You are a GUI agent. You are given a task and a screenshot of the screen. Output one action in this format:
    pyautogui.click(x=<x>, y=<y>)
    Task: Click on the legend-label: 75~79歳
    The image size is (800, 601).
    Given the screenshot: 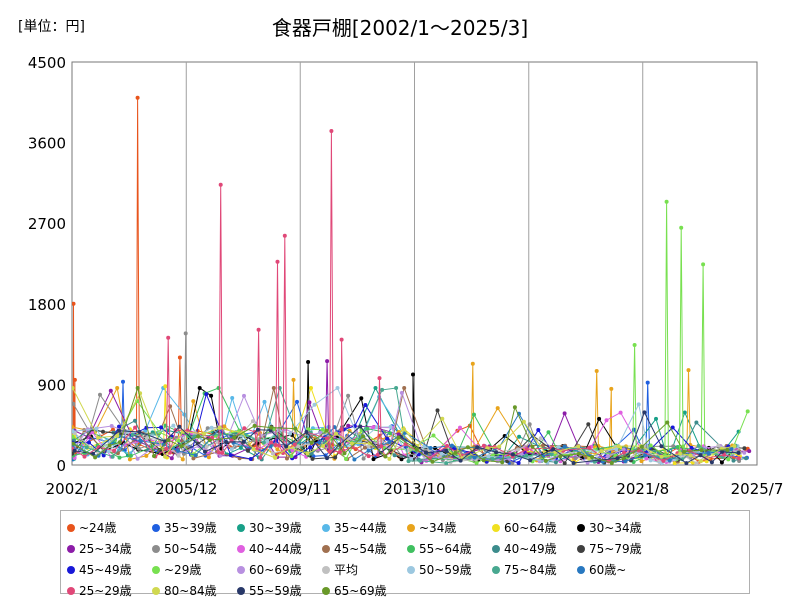 What is the action you would take?
    pyautogui.click(x=615, y=549)
    